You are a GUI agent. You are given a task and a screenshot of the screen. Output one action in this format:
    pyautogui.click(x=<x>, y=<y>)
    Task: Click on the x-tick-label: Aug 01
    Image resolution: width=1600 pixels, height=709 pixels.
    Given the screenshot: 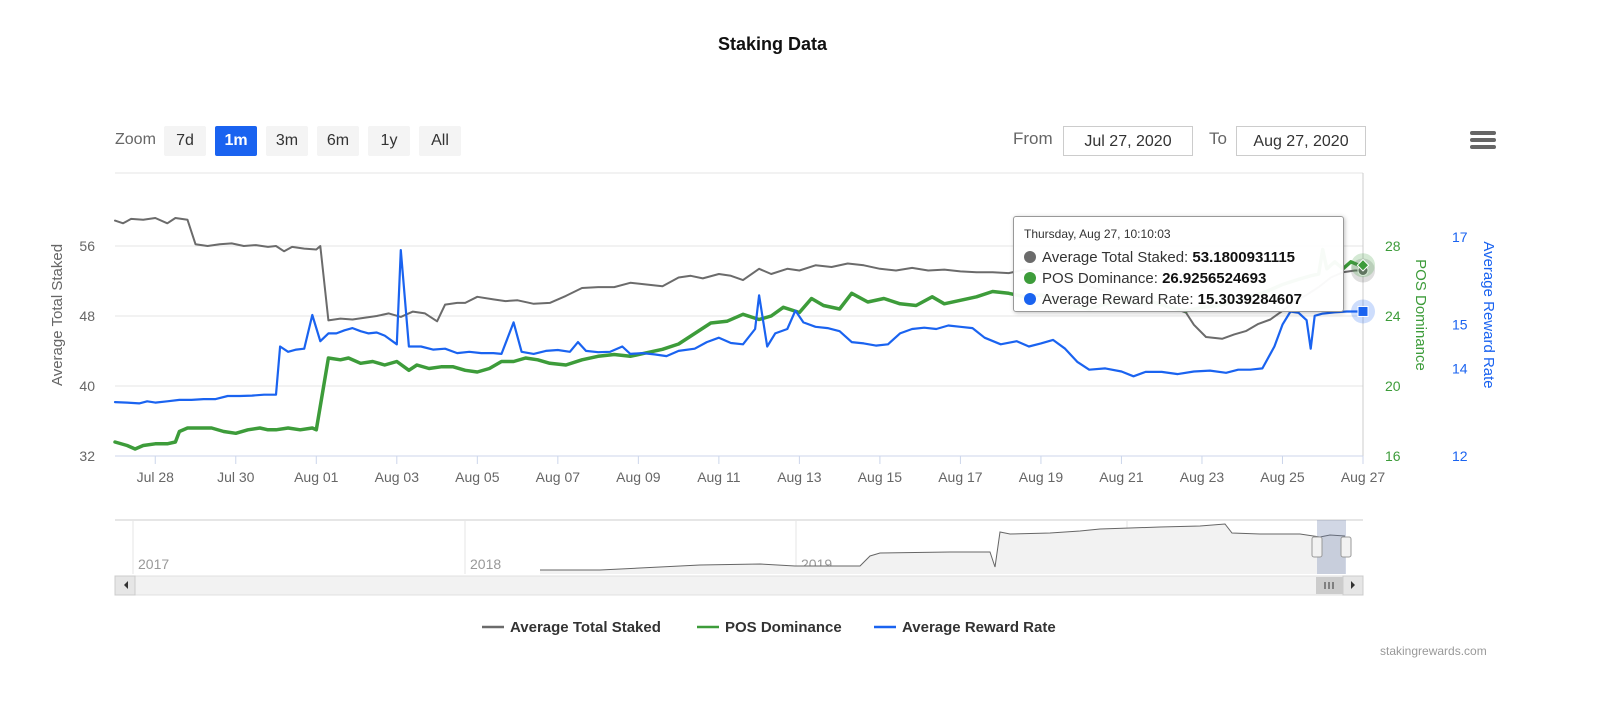 What is the action you would take?
    pyautogui.click(x=316, y=477)
    